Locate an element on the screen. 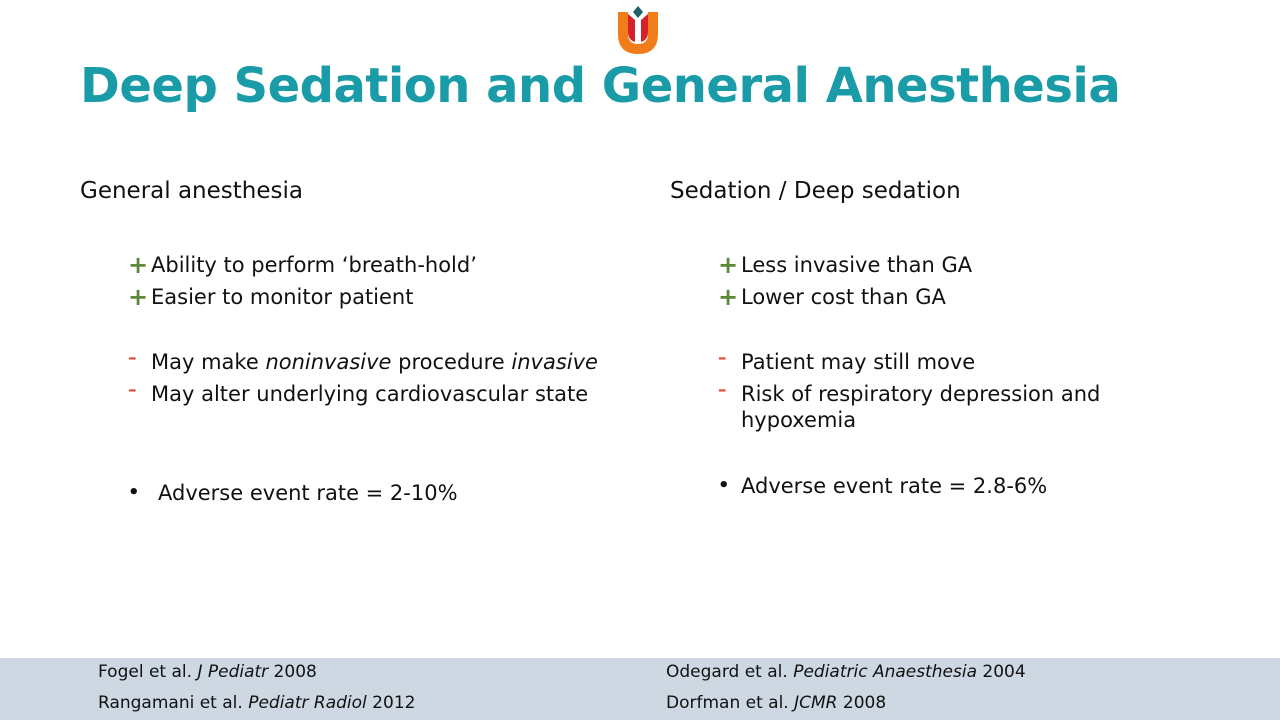 Image resolution: width=1280 pixels, height=720 pixels. citation-authors: Fogel et al. is located at coordinates (148, 672).